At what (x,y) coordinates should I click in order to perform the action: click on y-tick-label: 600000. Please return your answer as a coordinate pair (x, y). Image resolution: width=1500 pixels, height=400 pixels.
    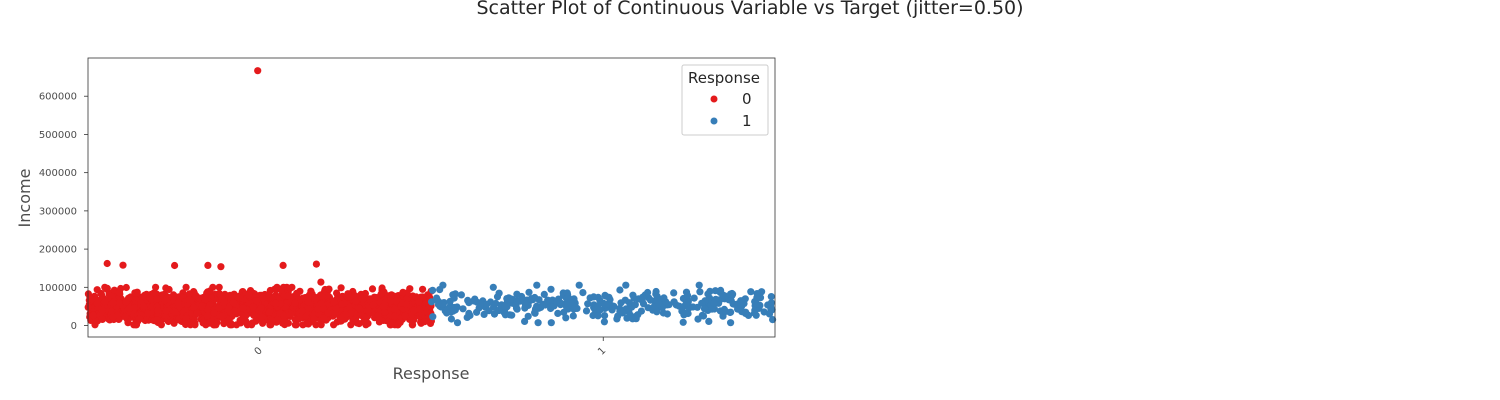
    Looking at the image, I should click on (58, 97).